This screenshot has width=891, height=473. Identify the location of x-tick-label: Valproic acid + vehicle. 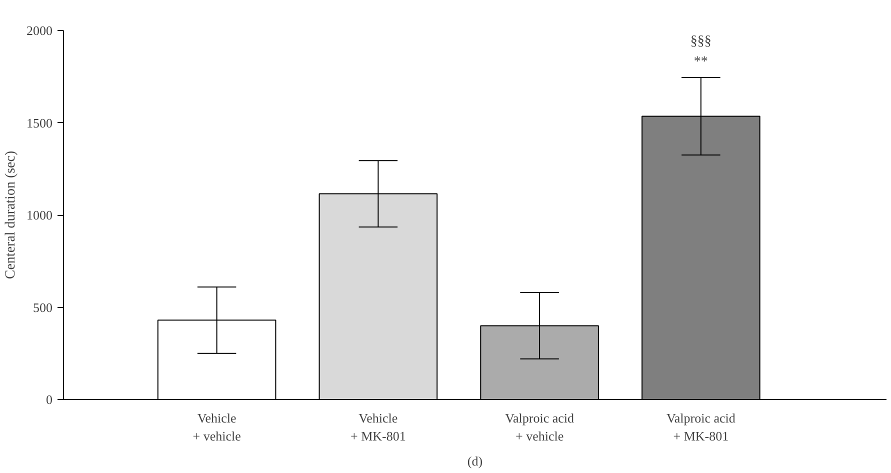
(540, 427).